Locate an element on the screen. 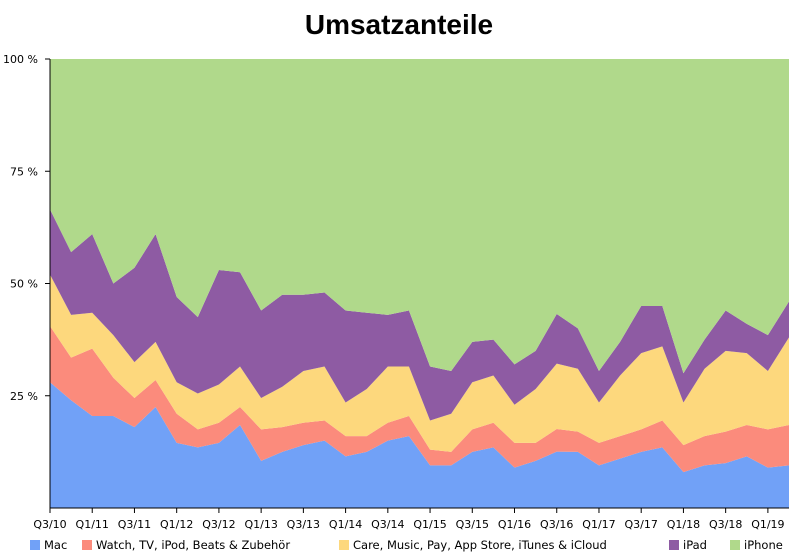  x-tick-label: Q1/16 is located at coordinates (514, 524).